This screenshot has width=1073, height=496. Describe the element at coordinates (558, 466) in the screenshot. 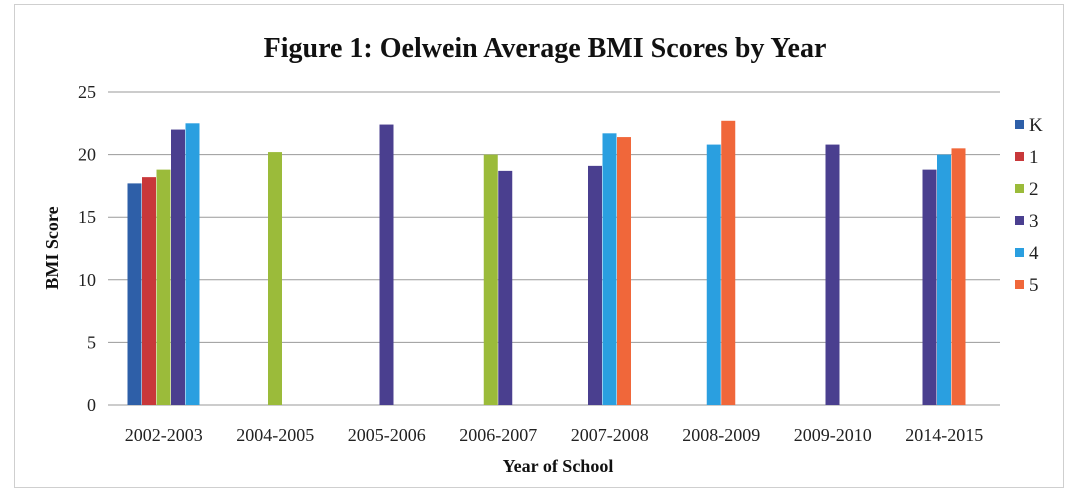

I see `x-axis-label: Year of School` at that location.